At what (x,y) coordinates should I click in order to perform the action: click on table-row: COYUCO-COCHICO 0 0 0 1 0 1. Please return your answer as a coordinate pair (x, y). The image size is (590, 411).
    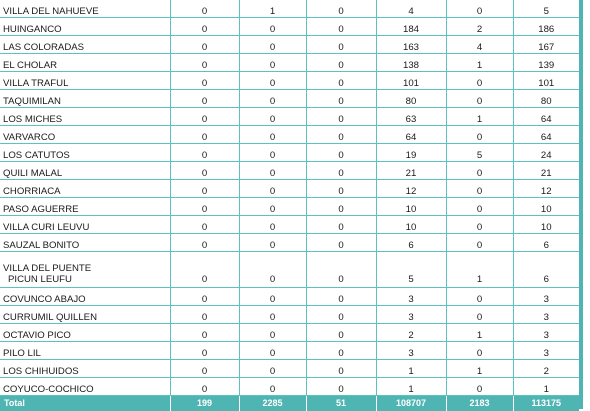
    Looking at the image, I should click on (289, 386).